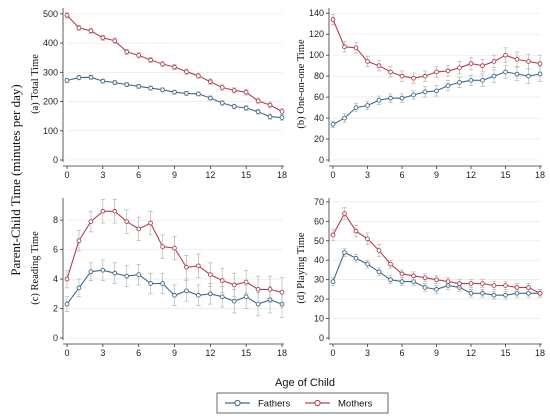 The width and height of the screenshot is (550, 416). What do you see at coordinates (35, 84) in the screenshot?
I see `panel-y-label: (a) Total Time` at bounding box center [35, 84].